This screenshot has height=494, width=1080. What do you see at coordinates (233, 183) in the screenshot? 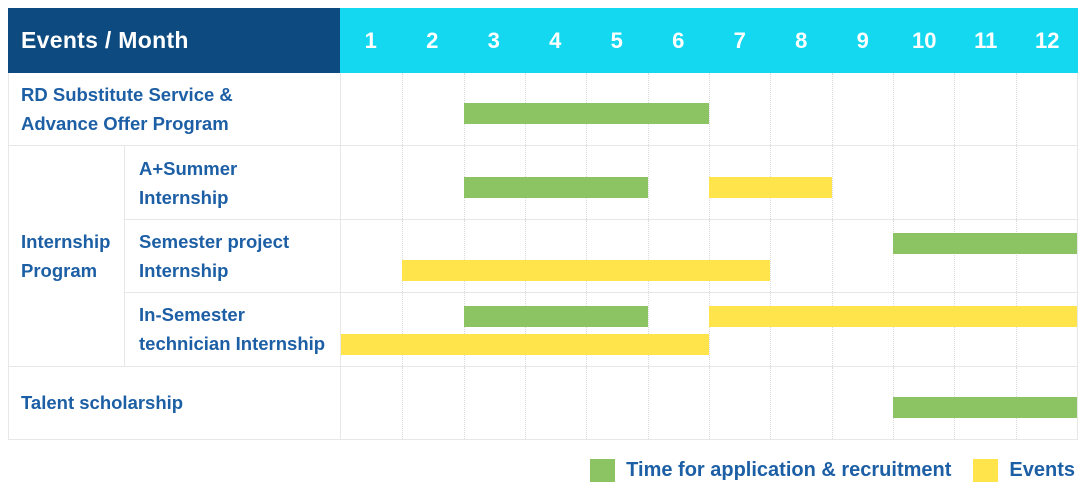
I see `row-label-a-plus-summer-internship: A+Summer Internship` at bounding box center [233, 183].